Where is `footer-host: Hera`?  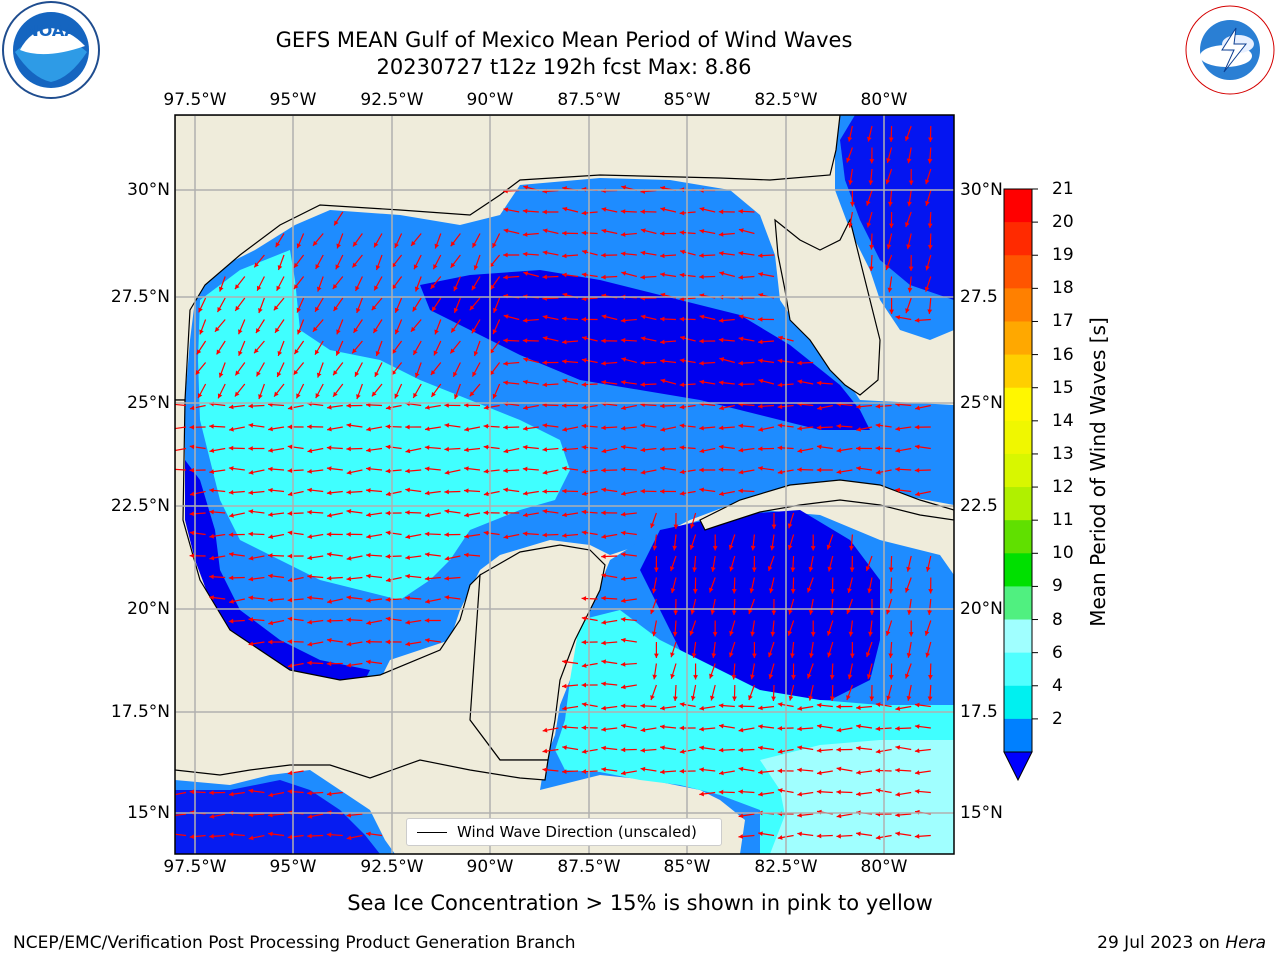
footer-host: Hera is located at coordinates (1245, 943).